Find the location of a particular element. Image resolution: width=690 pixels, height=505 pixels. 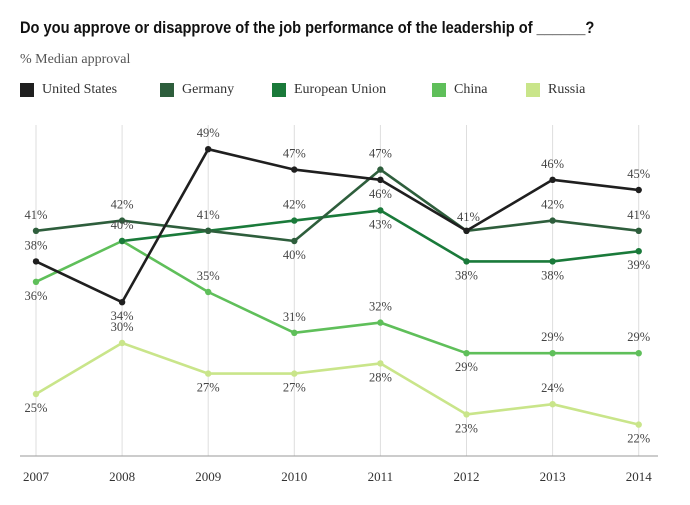

data-label-united-states: 41% is located at coordinates (468, 217).